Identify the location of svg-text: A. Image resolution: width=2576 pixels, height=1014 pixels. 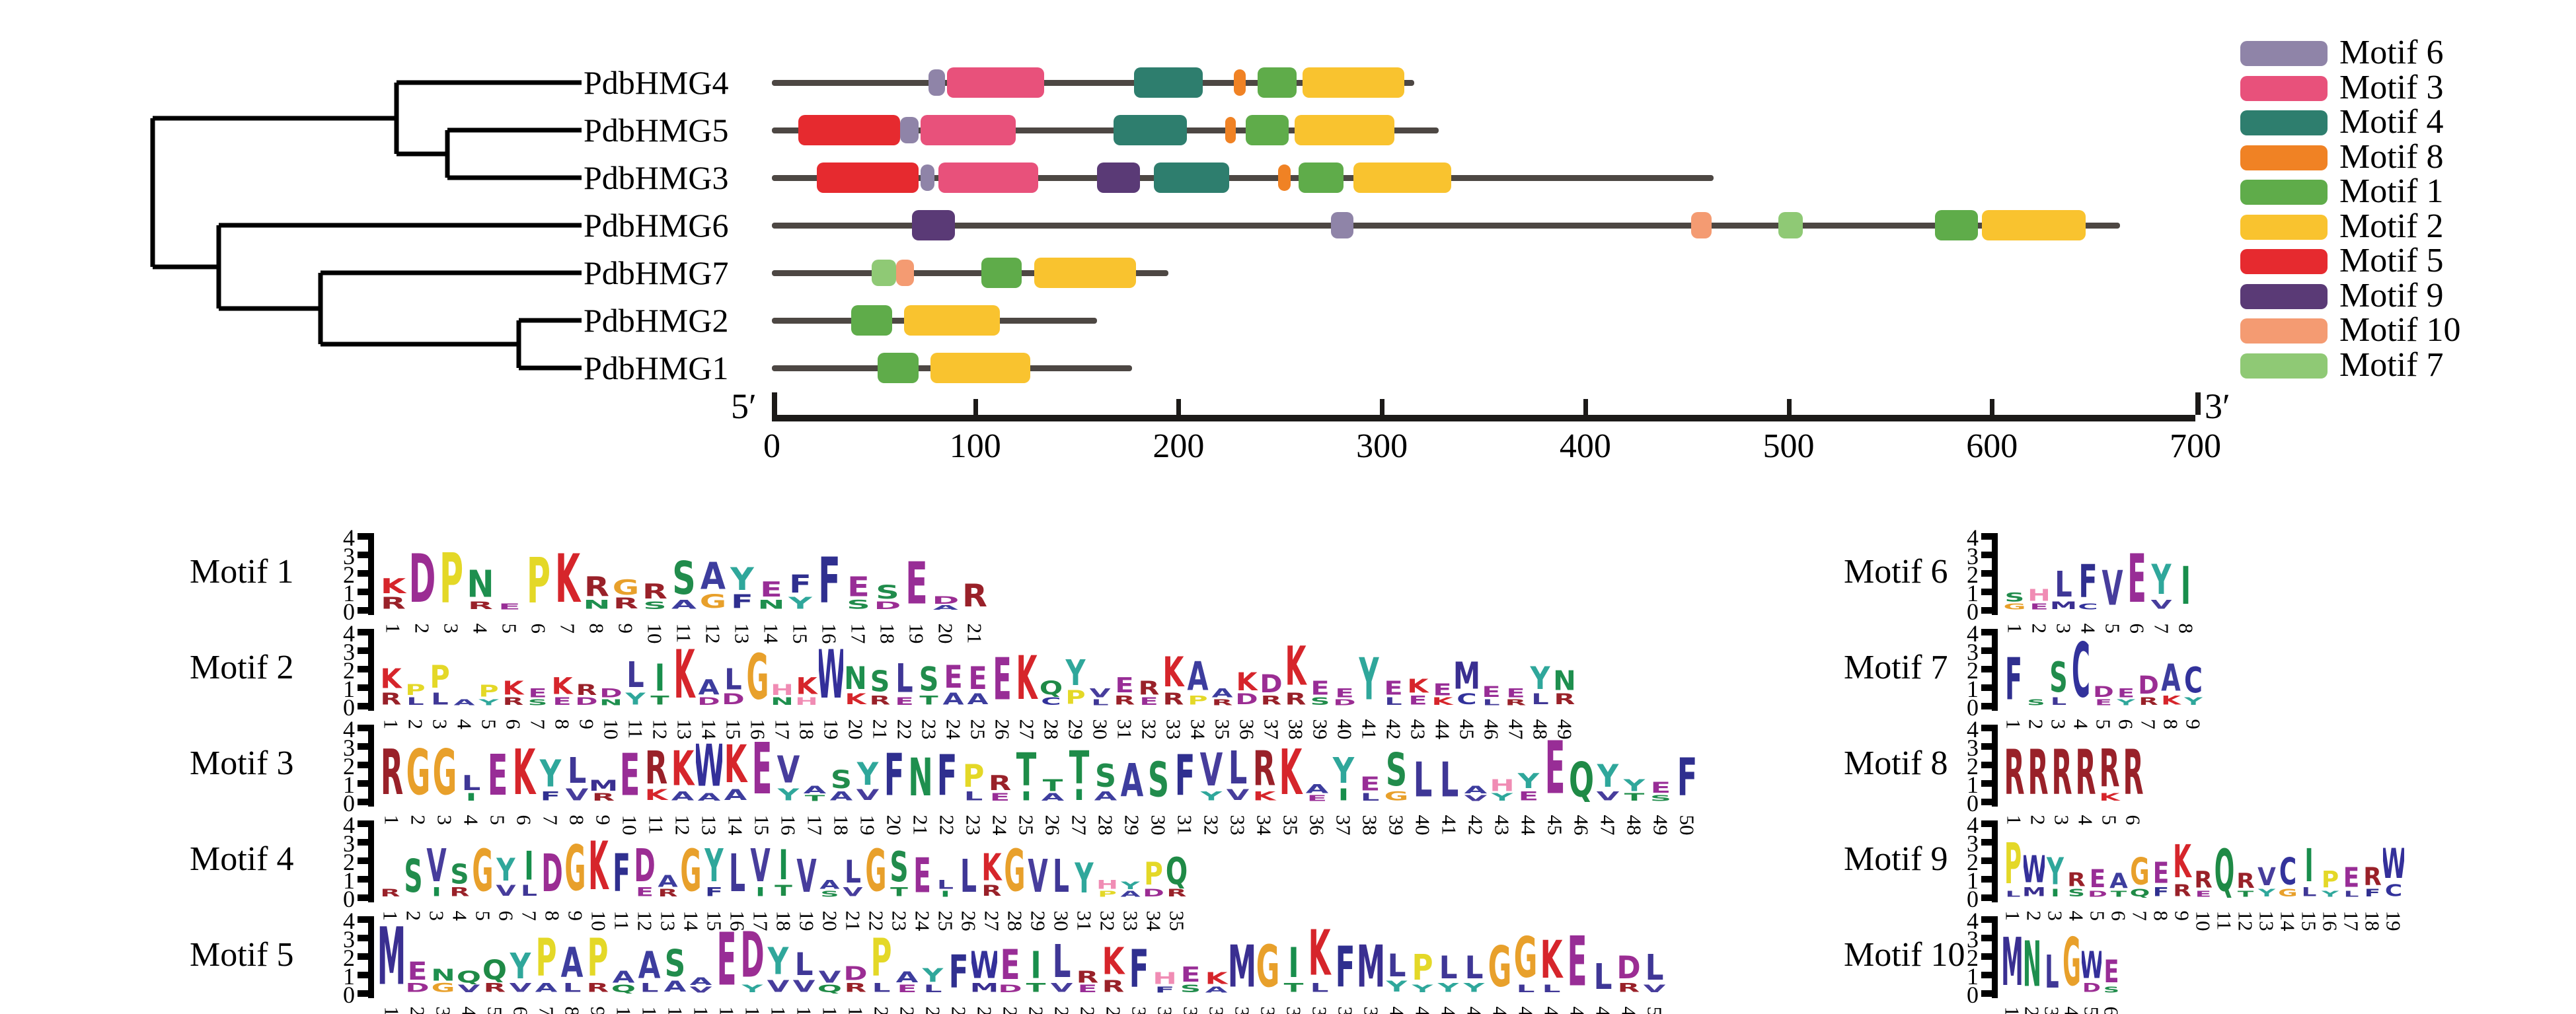
(573, 964).